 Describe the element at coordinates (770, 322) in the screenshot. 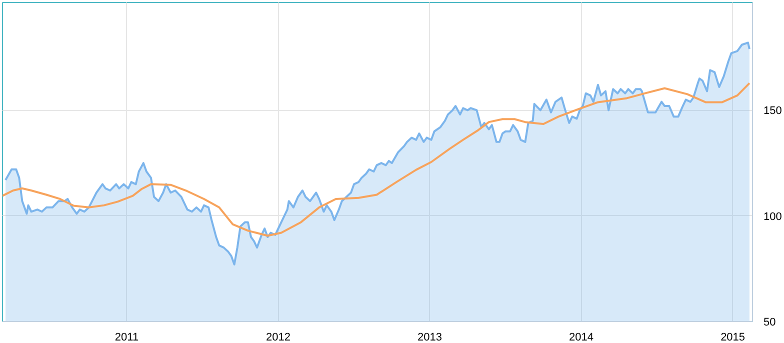

I see `y-tick-label: 50` at that location.